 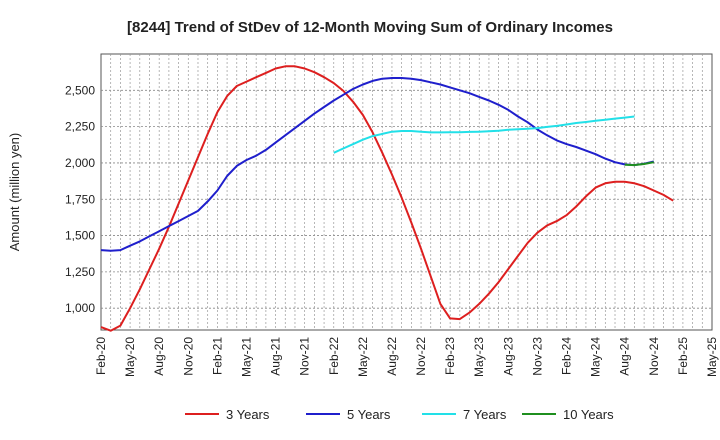 What do you see at coordinates (334, 356) in the screenshot?
I see `x-tick-label: Feb-22` at bounding box center [334, 356].